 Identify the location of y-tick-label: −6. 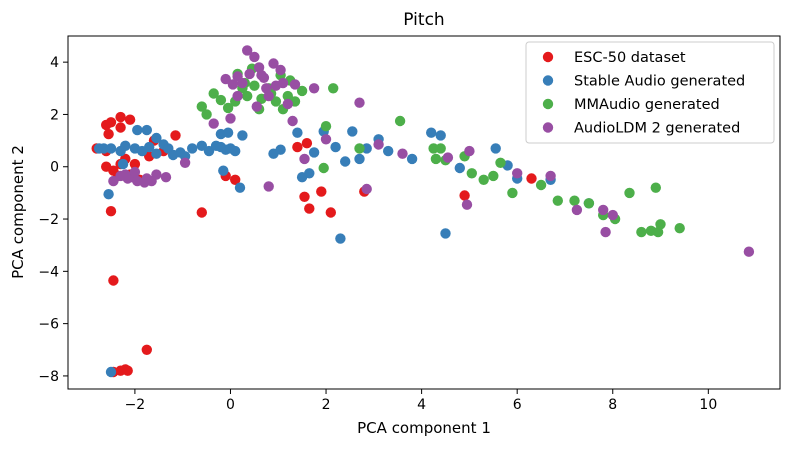
(48, 325).